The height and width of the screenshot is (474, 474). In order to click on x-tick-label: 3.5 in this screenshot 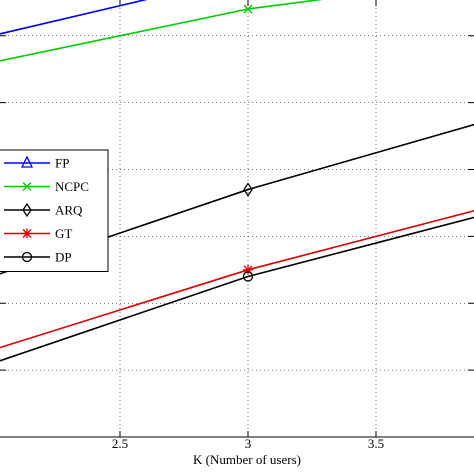, I will do `click(376, 443)`.